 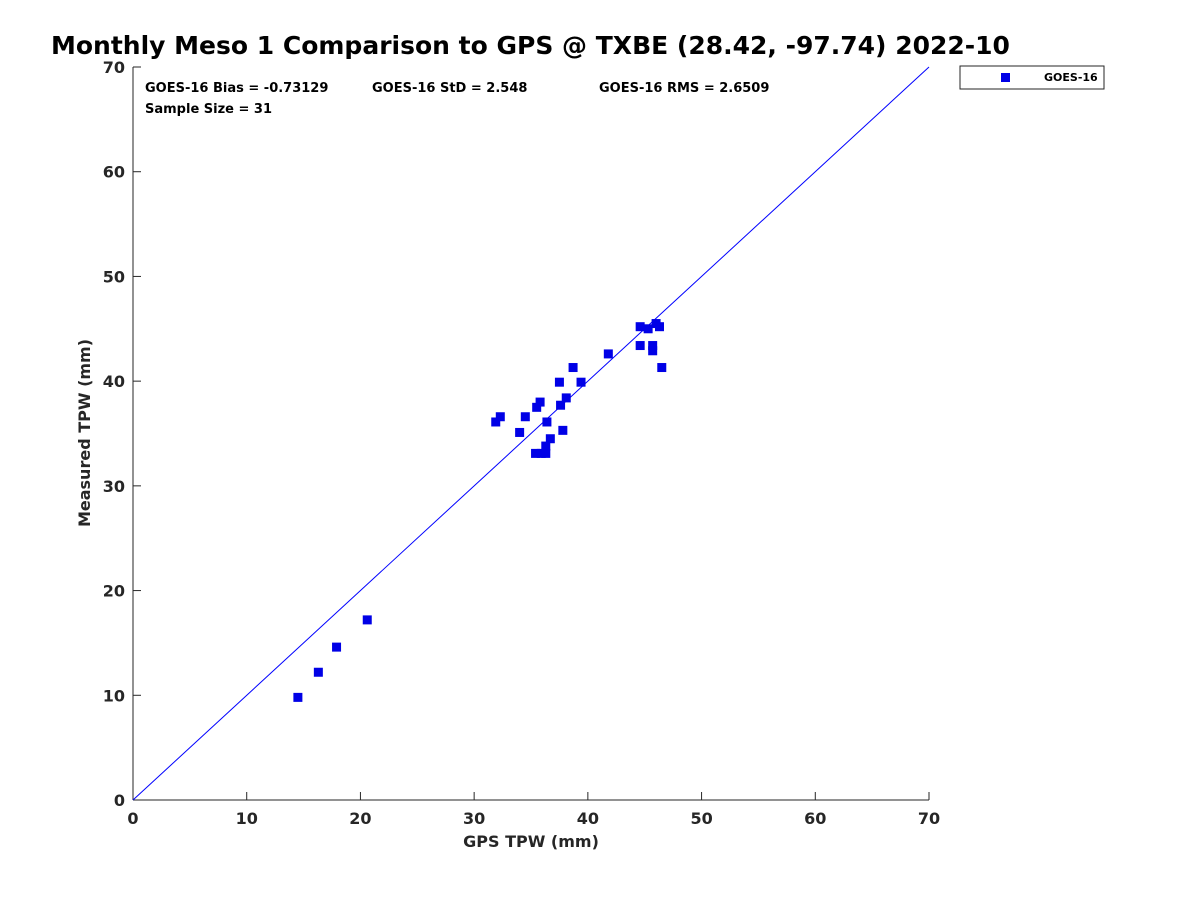 I want to click on y-tick-label: 20, so click(x=114, y=591).